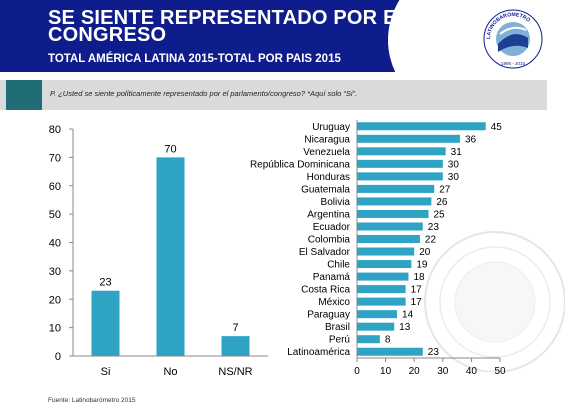 Image resolution: width=568 pixels, height=407 pixels. I want to click on y-tick-label: 60, so click(55, 187).